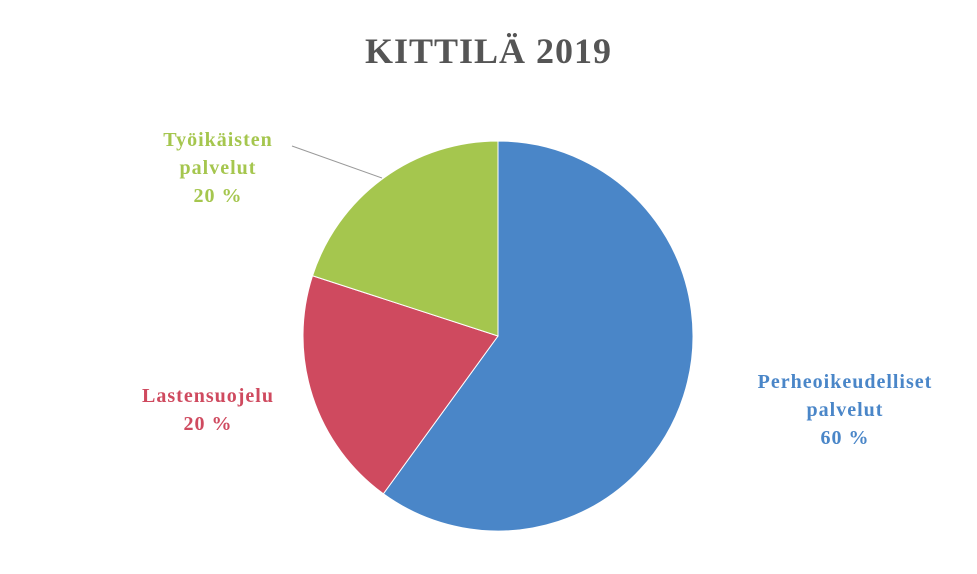 The image size is (977, 574). Describe the element at coordinates (208, 410) in the screenshot. I see `slice-label: Lastensuojelu 20 %` at that location.